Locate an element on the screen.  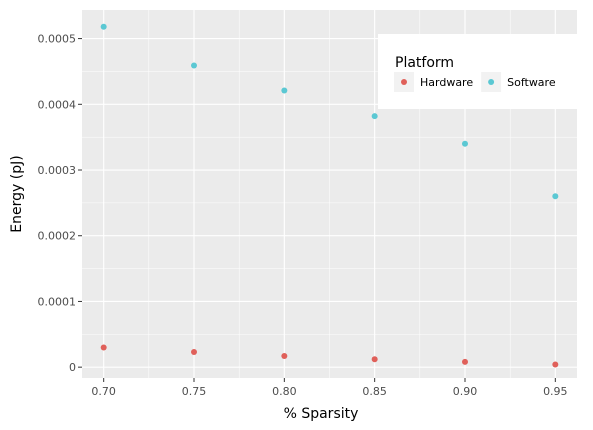
software-legend-label: Software is located at coordinates (531, 82).